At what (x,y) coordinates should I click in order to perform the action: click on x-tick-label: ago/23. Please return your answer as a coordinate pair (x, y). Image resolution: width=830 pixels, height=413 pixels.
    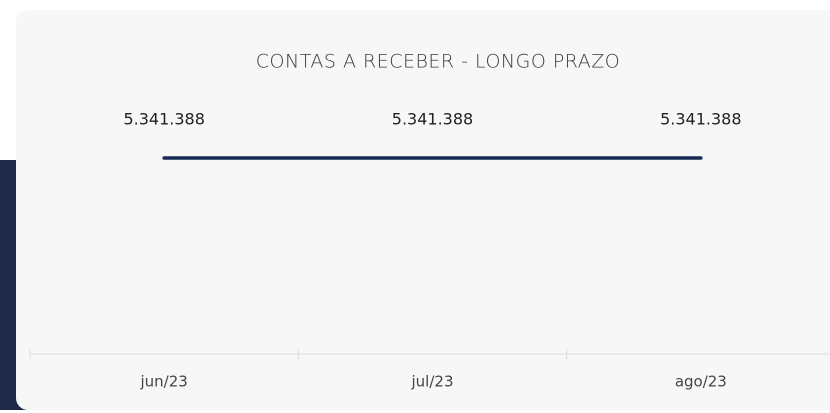
    Looking at the image, I should click on (701, 382).